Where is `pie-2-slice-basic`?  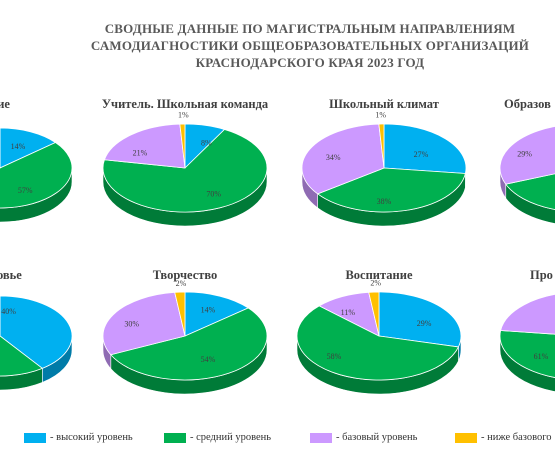 pie-2-slice-basic is located at coordinates (144, 146).